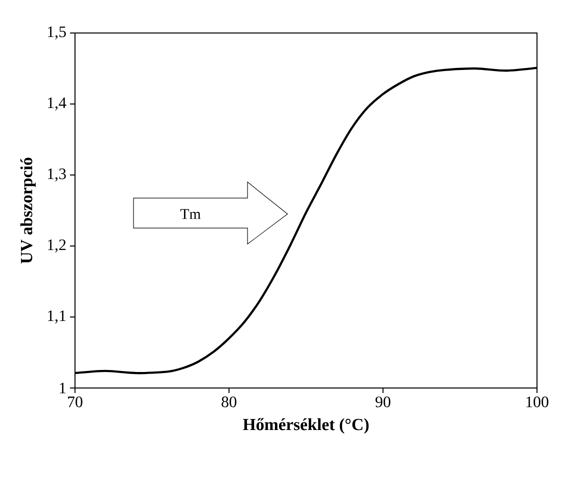  Describe the element at coordinates (305, 426) in the screenshot. I see `x-axis-title: Hőmérséklet (°C)` at that location.